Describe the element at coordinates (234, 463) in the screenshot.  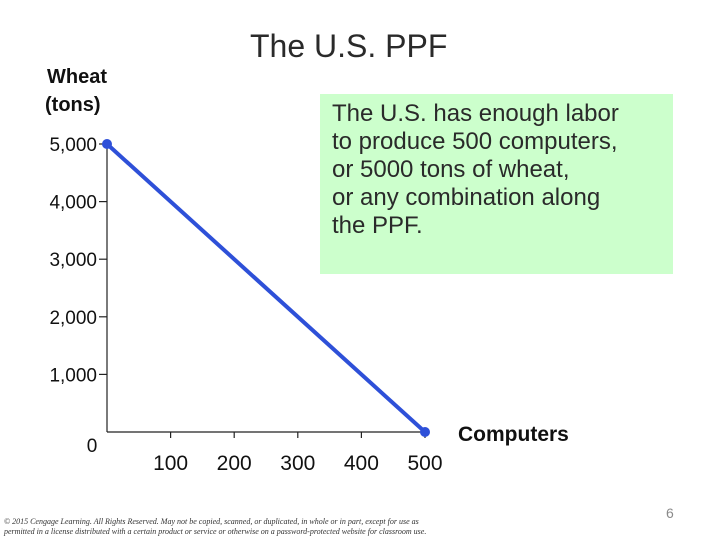
I see `x-tick-label: 200` at that location.